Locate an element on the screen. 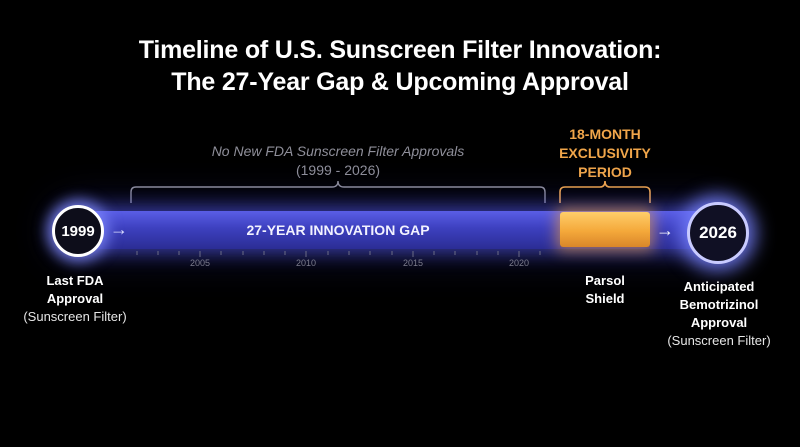  start-caption-line-2: Approval is located at coordinates (75, 298).